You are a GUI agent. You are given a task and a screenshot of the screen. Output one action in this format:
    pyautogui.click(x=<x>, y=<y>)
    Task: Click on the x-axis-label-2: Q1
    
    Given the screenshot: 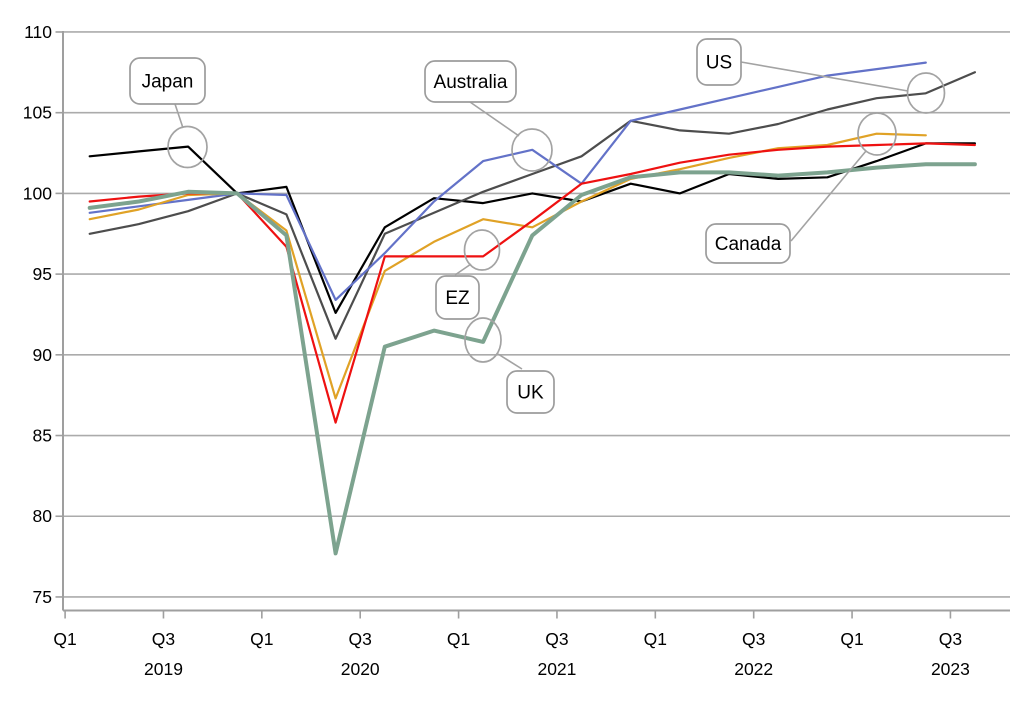 What is the action you would take?
    pyautogui.click(x=261, y=639)
    